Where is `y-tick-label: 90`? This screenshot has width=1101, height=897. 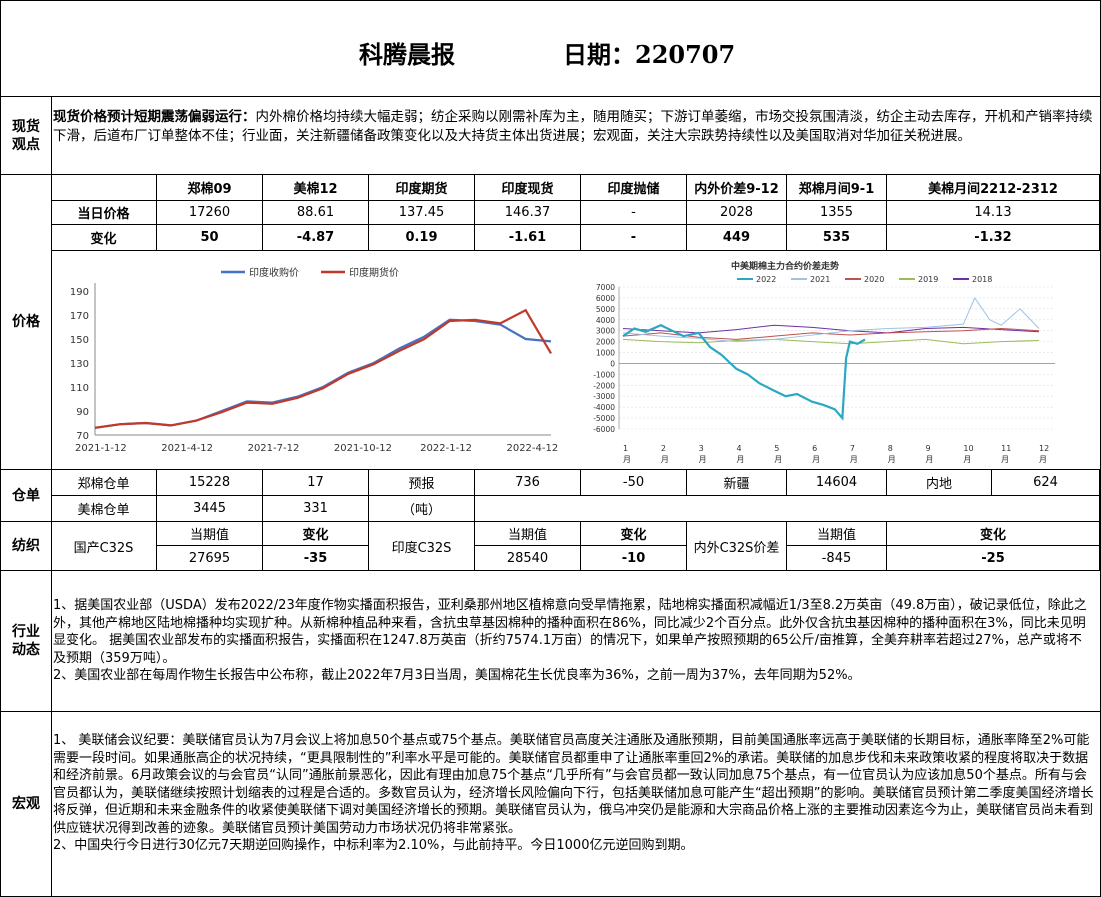 y-tick-label: 90 is located at coordinates (82, 412).